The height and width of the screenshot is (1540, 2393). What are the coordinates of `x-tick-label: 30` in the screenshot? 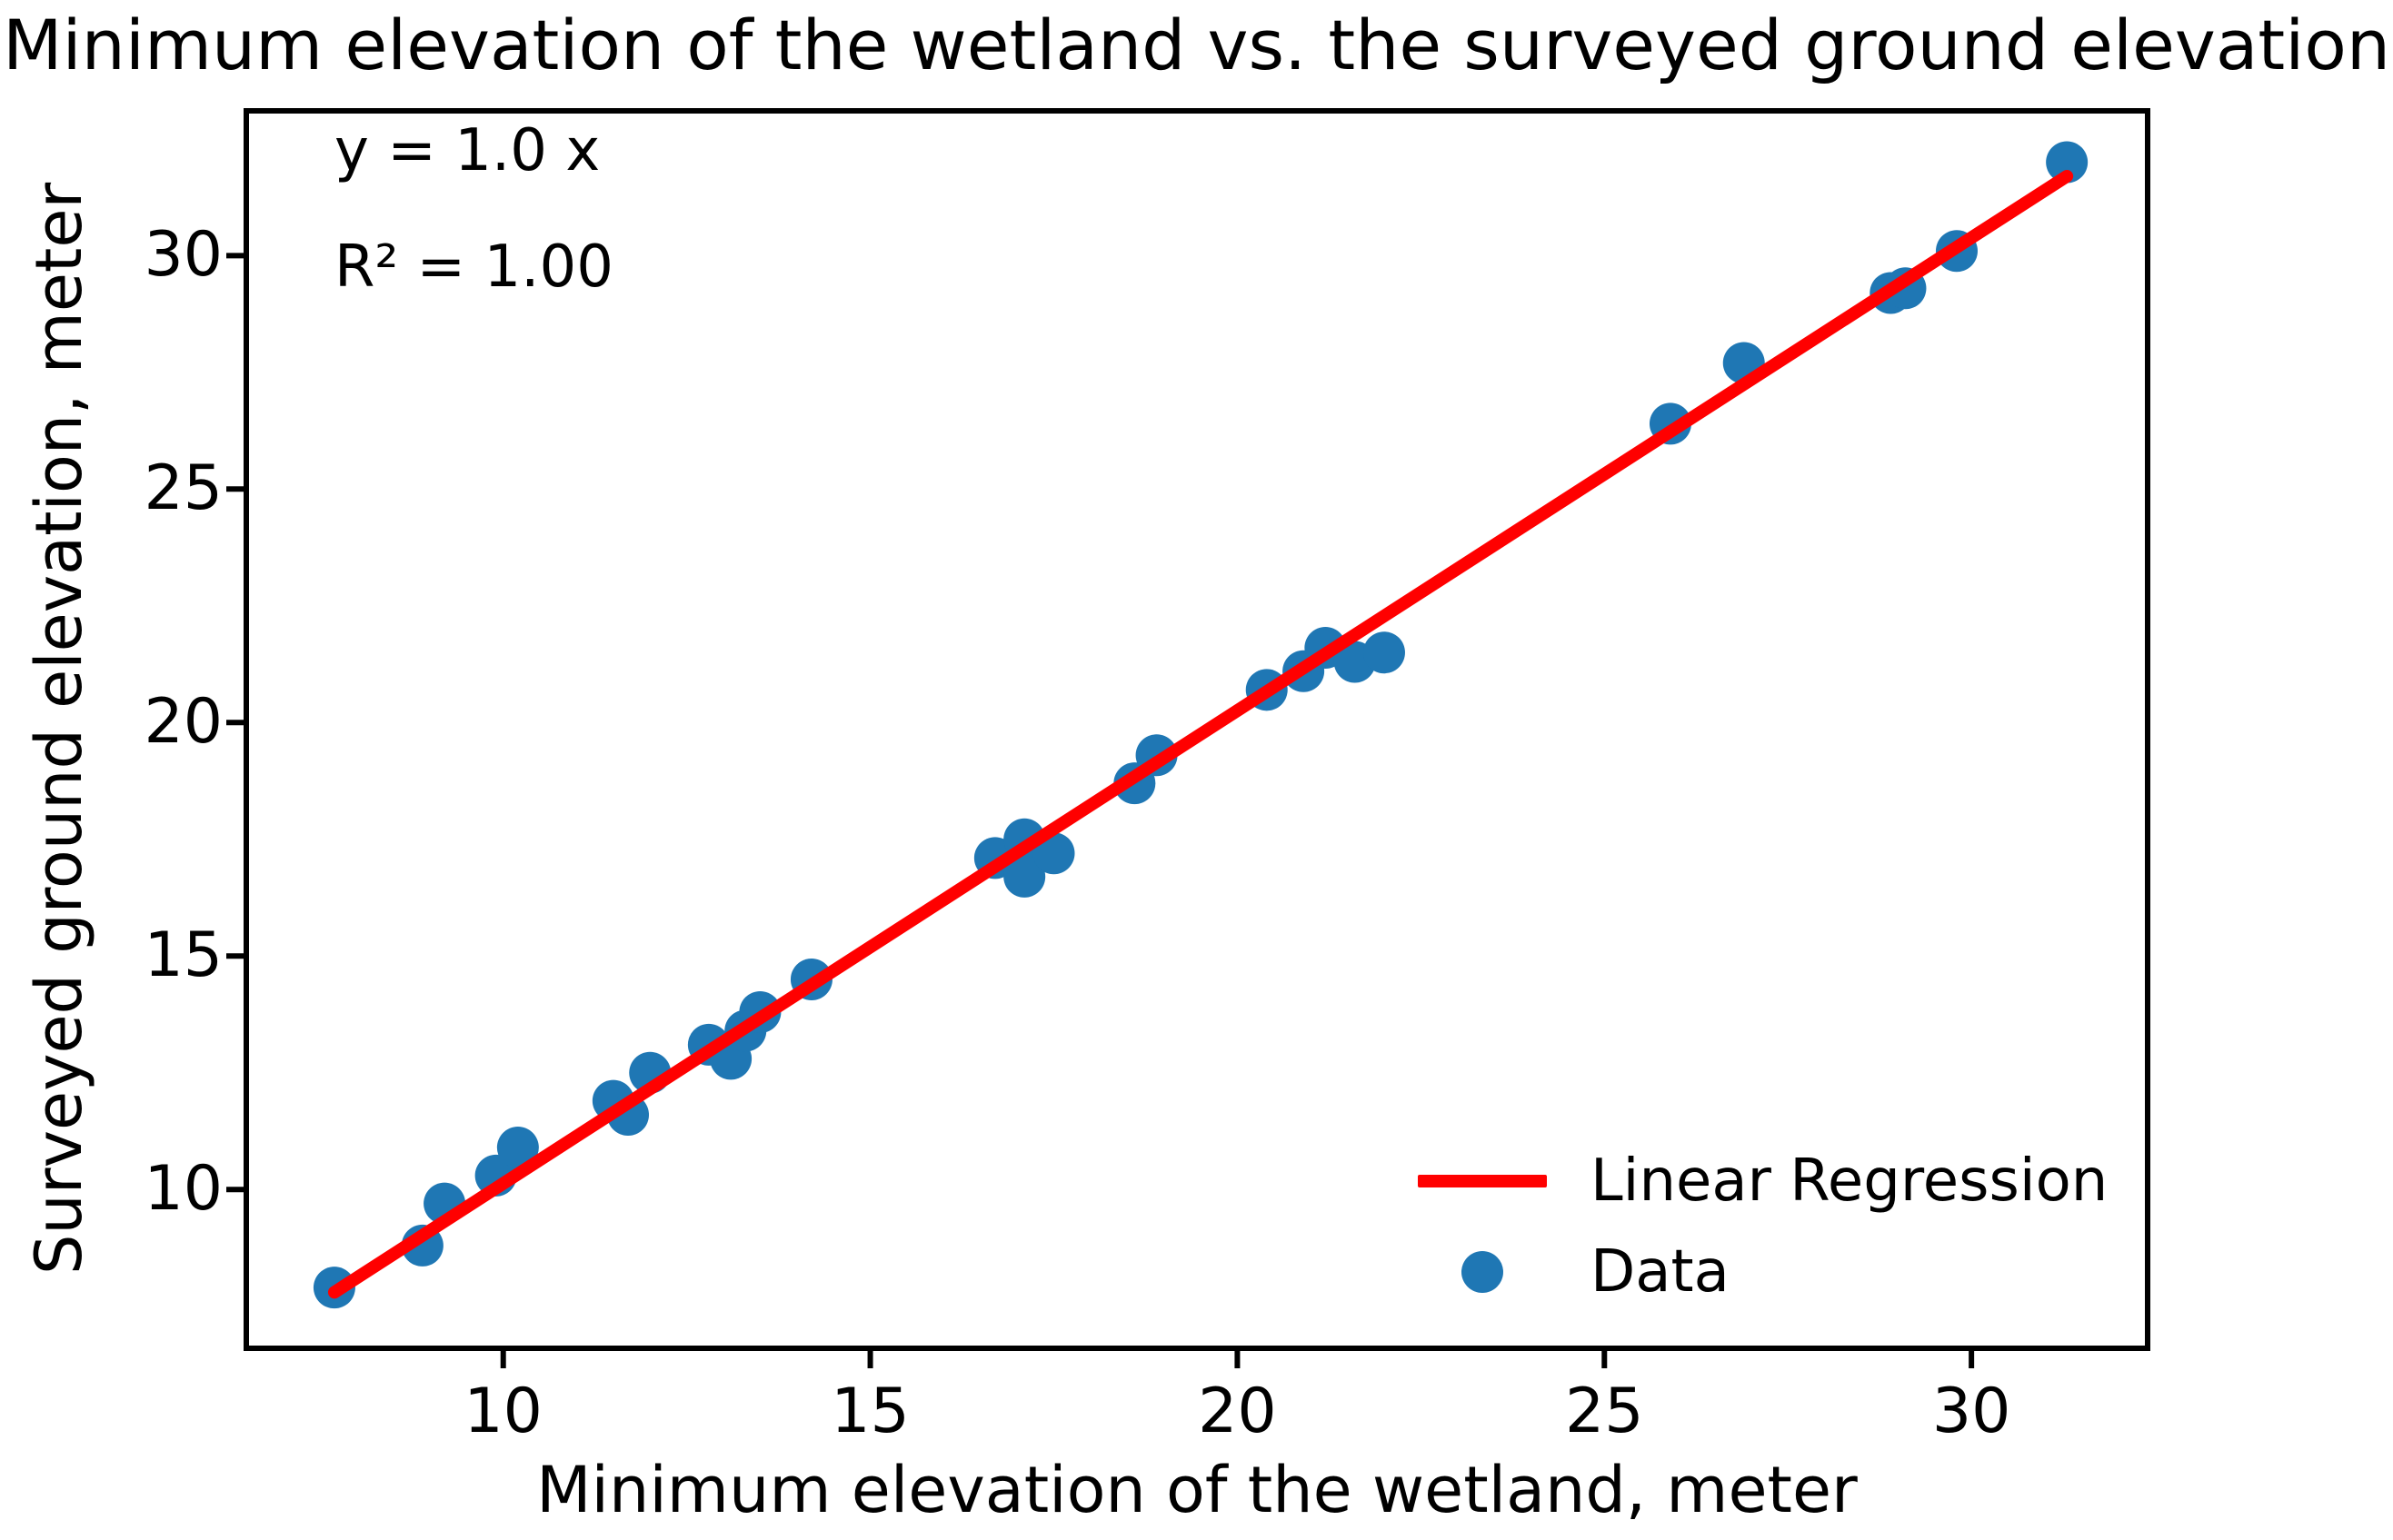 It's located at (1971, 1412).